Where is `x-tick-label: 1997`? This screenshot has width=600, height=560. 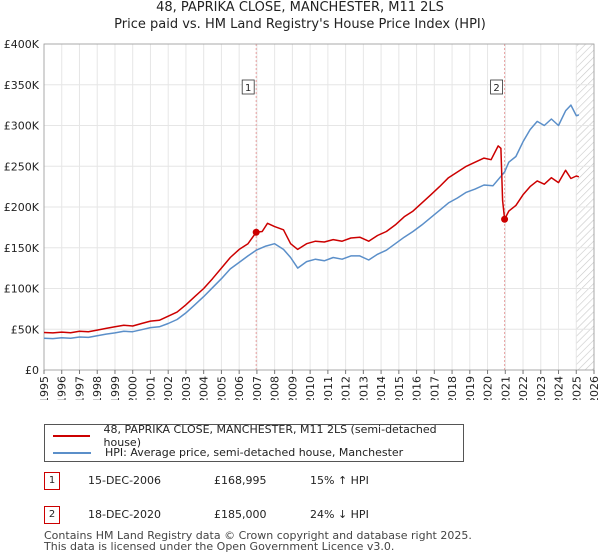
x-tick-label: 1997 is located at coordinates (79, 388).